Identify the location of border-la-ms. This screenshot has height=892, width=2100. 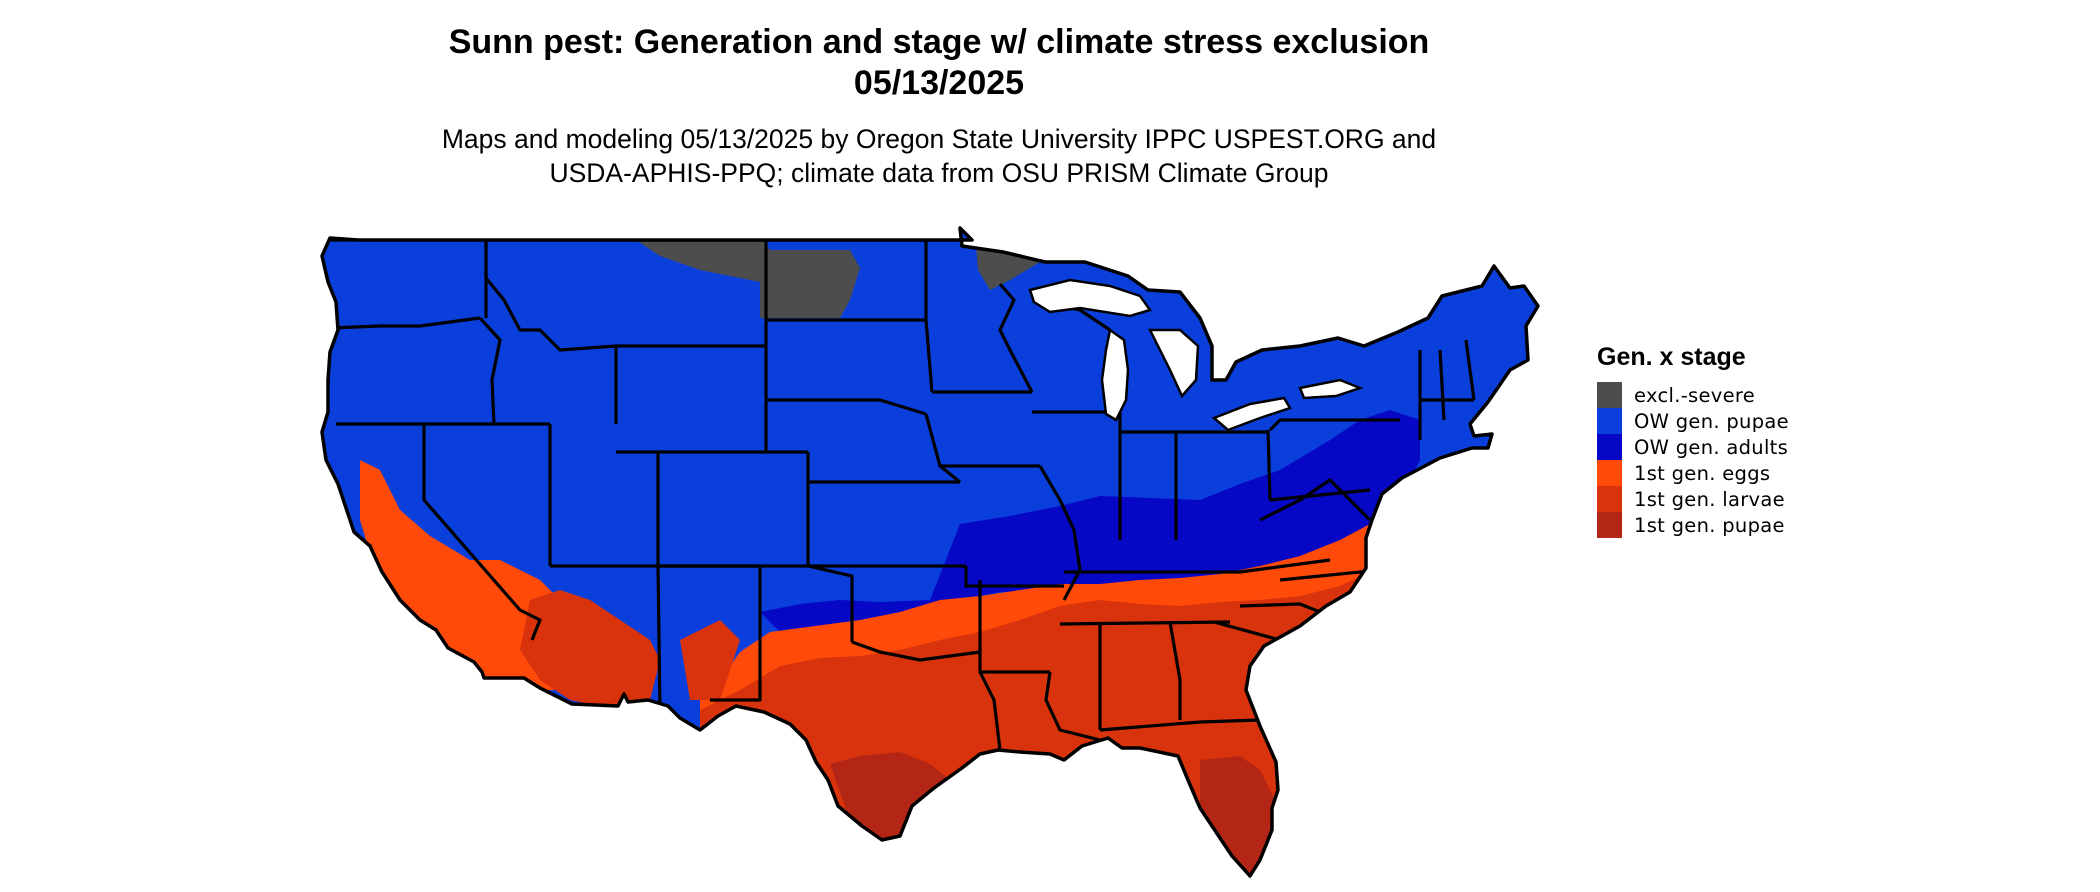
(1072, 706).